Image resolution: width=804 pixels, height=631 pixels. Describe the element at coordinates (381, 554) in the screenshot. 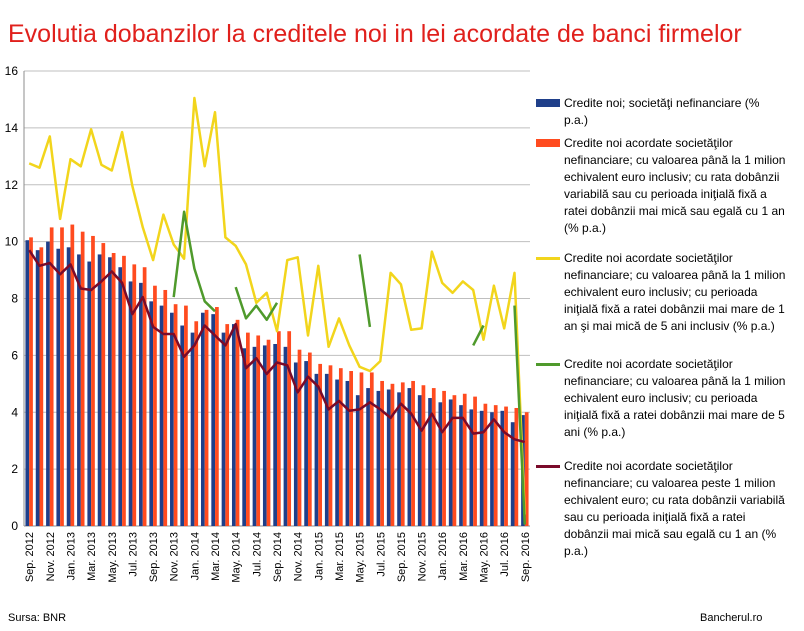

I see `x-tick-label: Jul. 2015` at that location.